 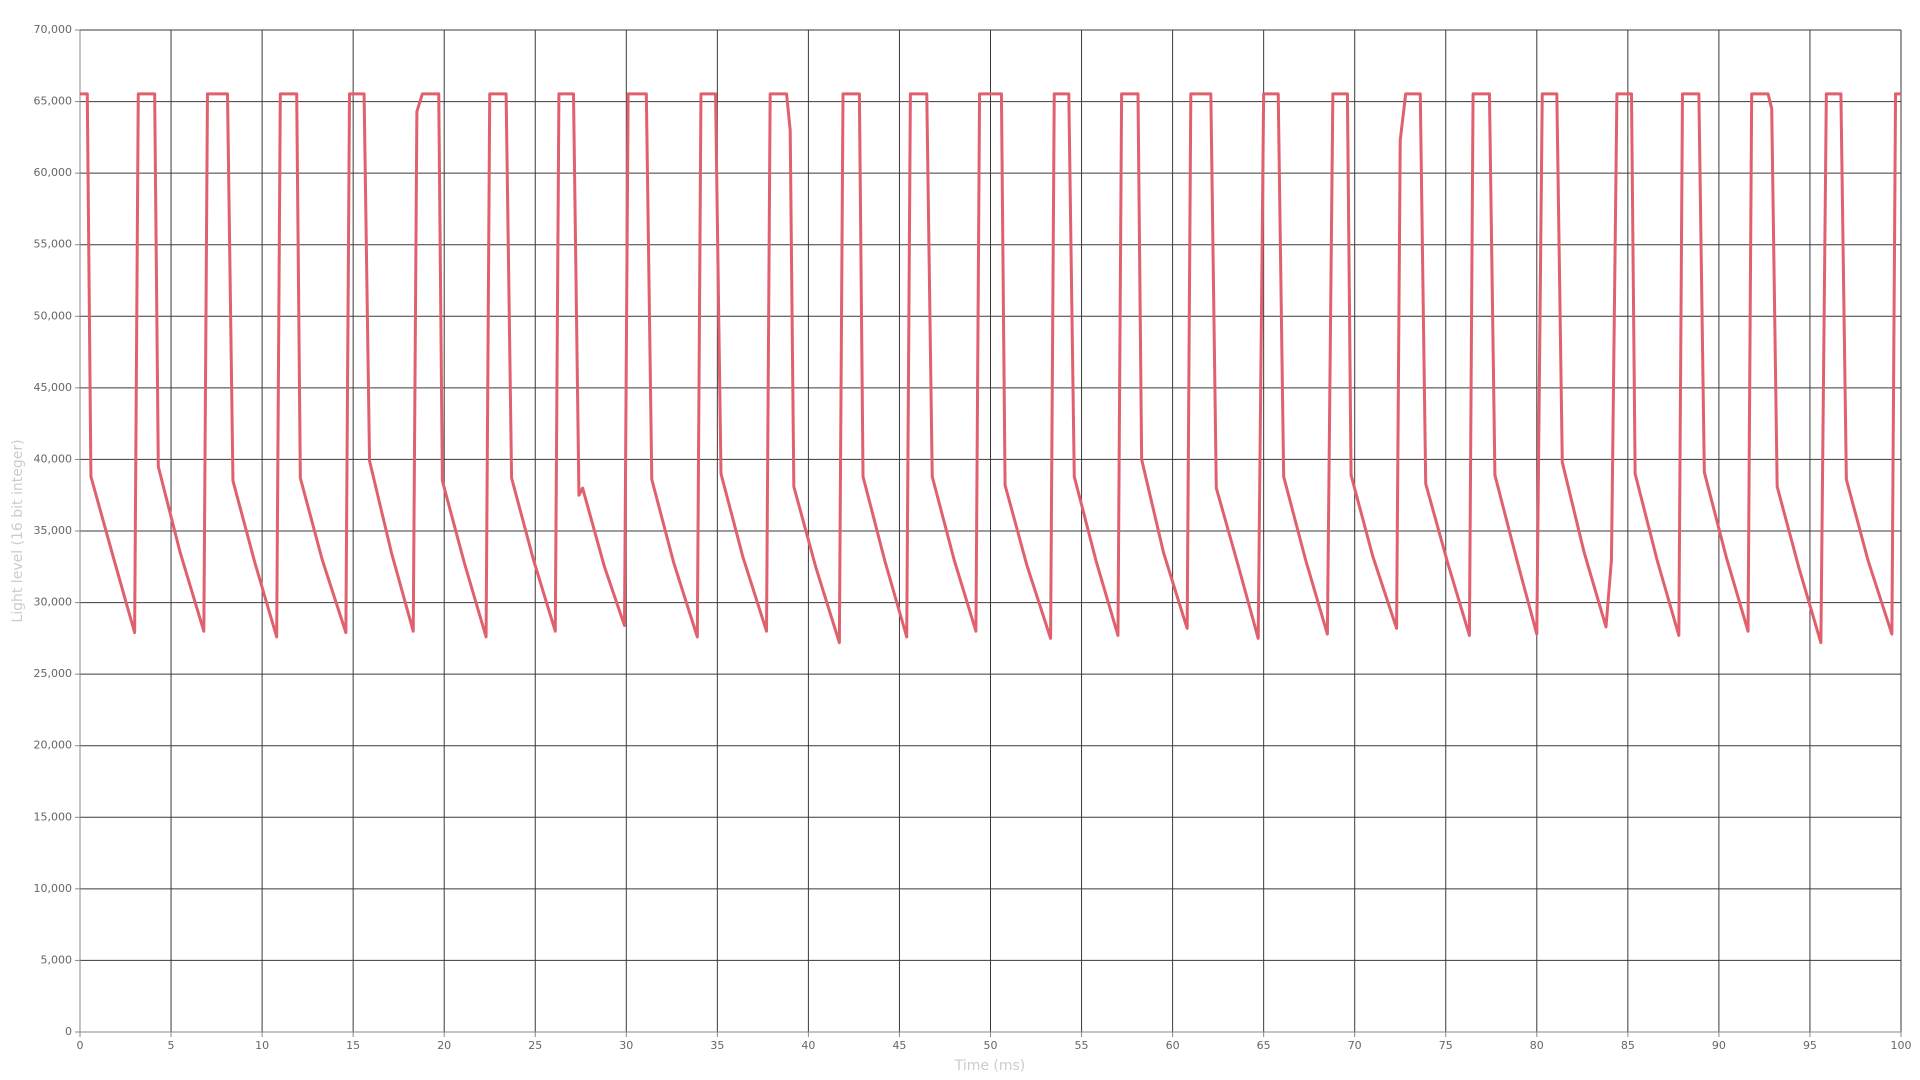 I want to click on y-tick-label: 70,000, so click(x=53, y=29).